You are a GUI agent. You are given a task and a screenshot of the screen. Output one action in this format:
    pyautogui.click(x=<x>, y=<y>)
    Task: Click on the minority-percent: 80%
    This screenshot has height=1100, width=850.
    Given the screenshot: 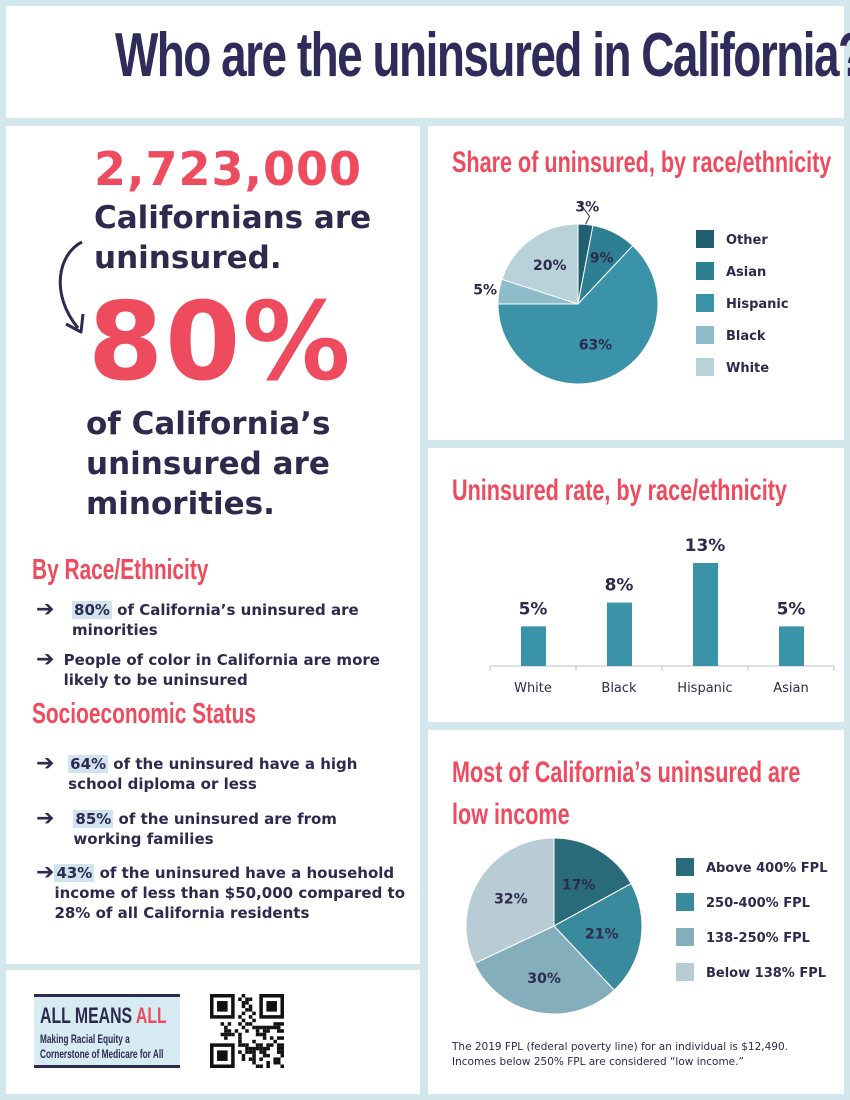 What is the action you would take?
    pyautogui.click(x=220, y=342)
    